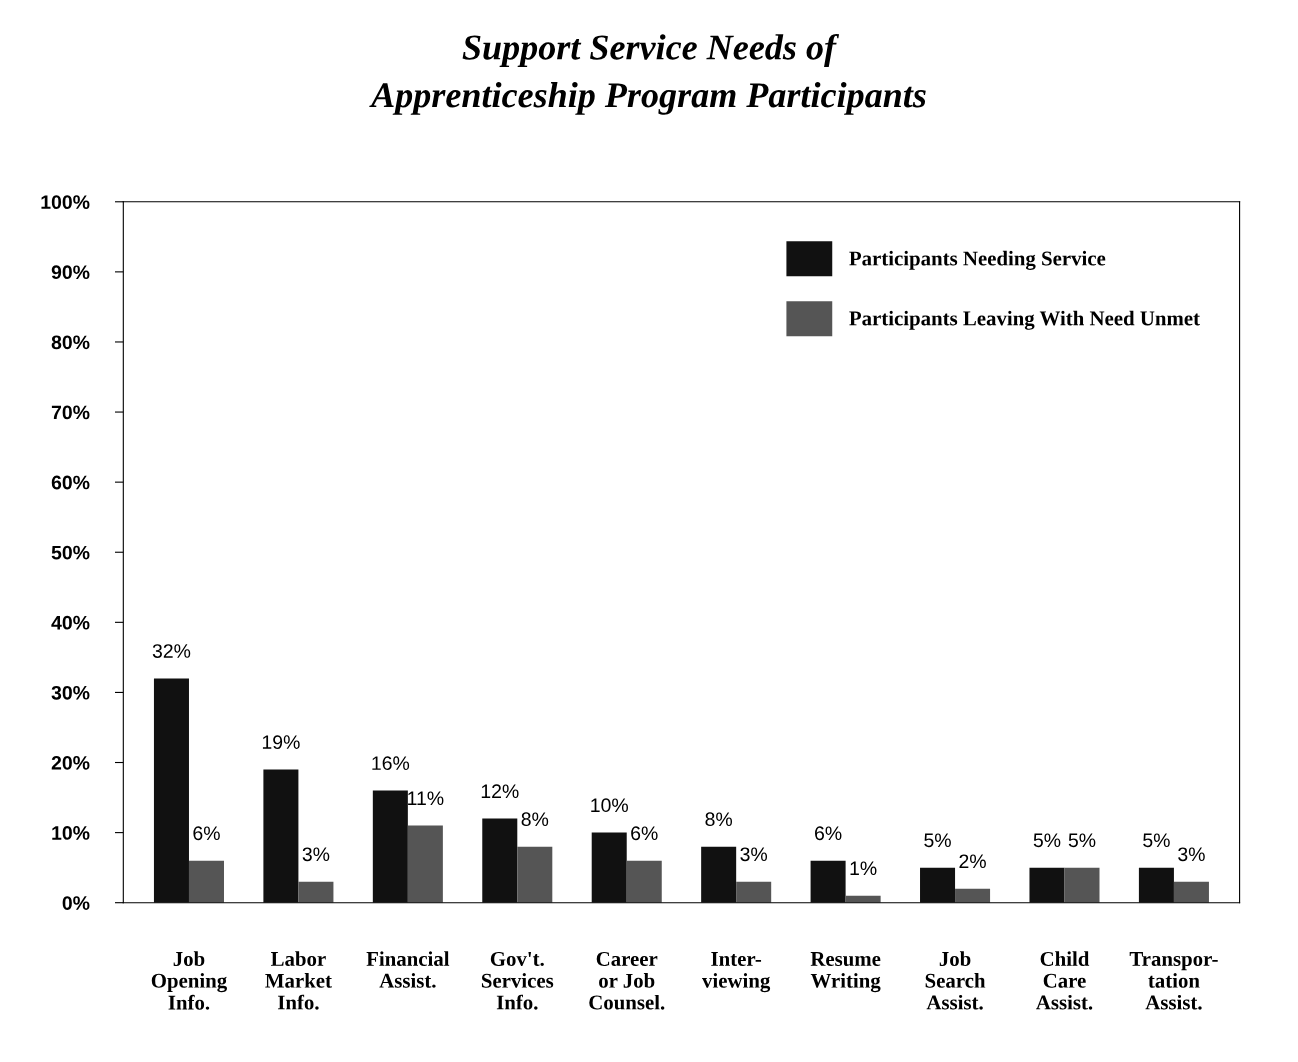 This screenshot has height=1062, width=1298. I want to click on x-tick-label: Inter- viewing, so click(736, 972).